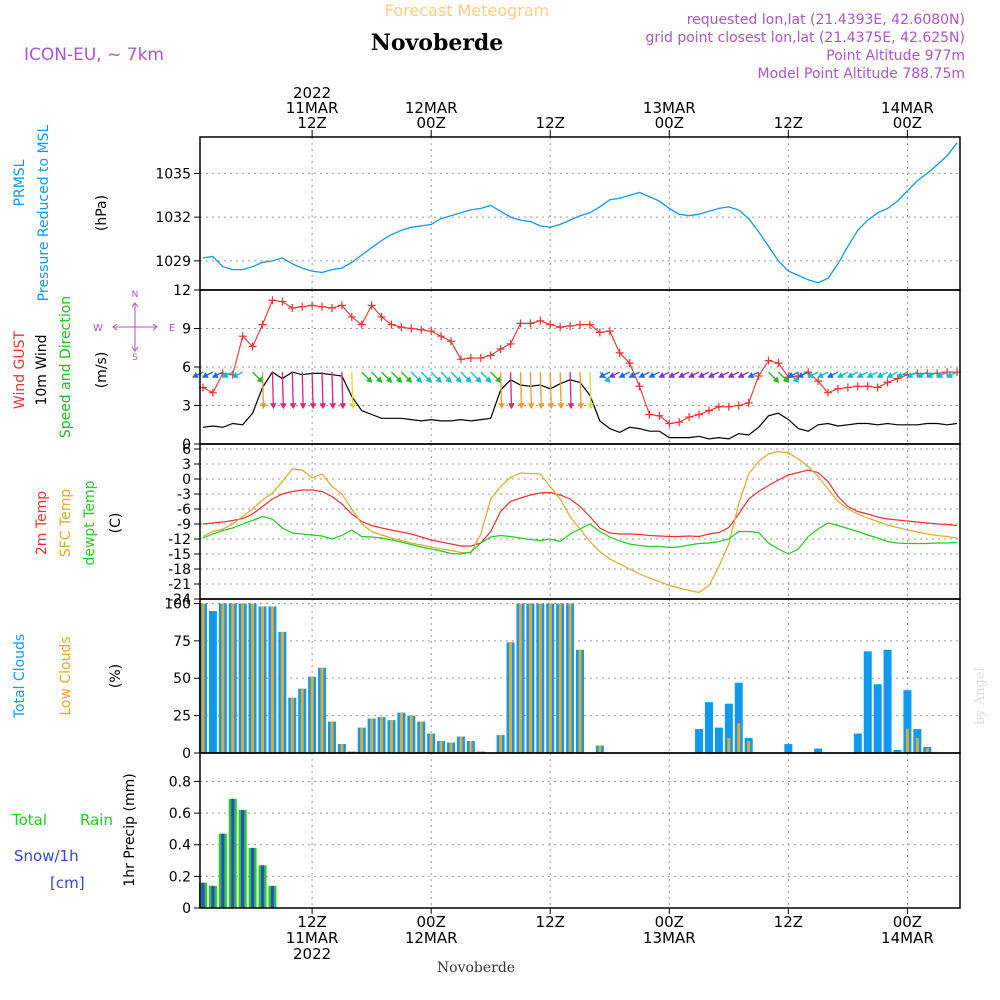  What do you see at coordinates (580, 213) in the screenshot?
I see `pressure-frame` at bounding box center [580, 213].